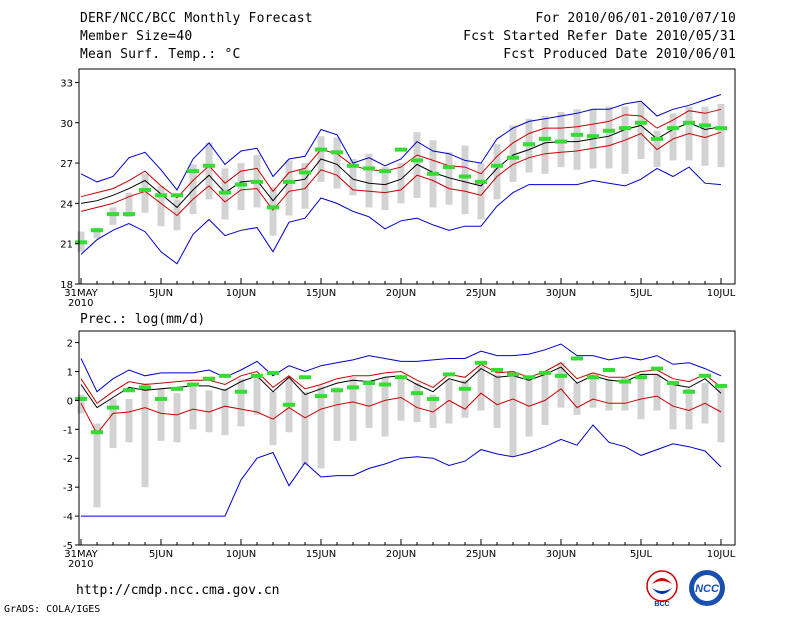 This screenshot has width=800, height=618. I want to click on prec-y-tick-label: 1, so click(70, 372).